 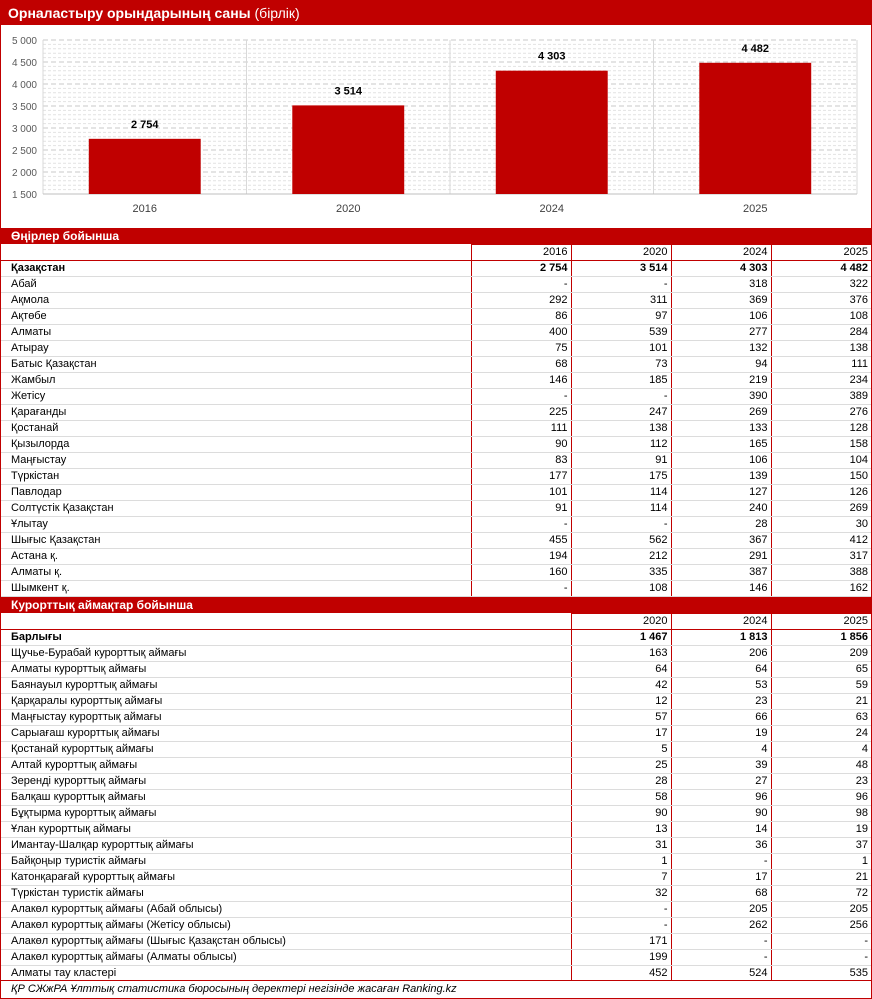 What do you see at coordinates (236, 412) in the screenshot?
I see `row-label: Қарағанды` at bounding box center [236, 412].